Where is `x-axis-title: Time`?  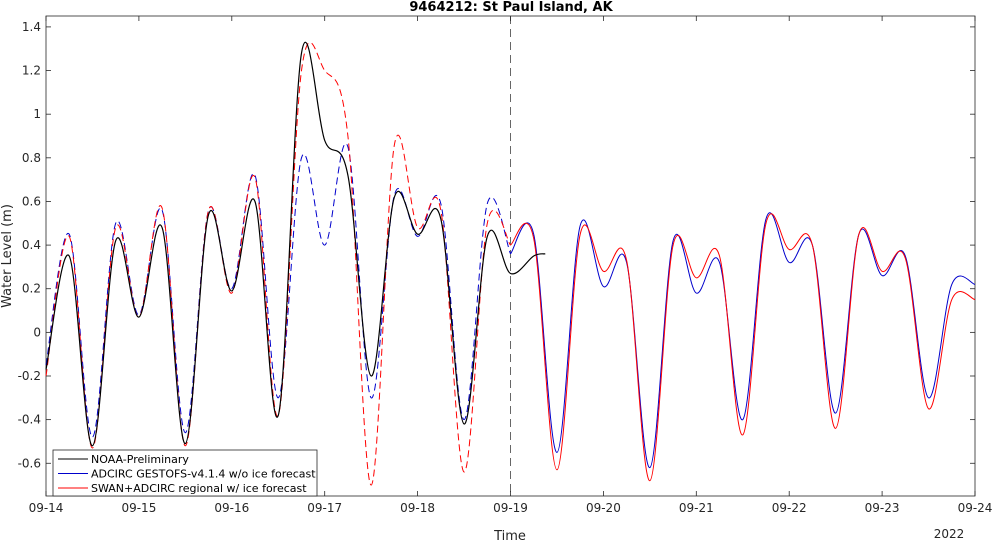
x-axis-title: Time is located at coordinates (509, 535).